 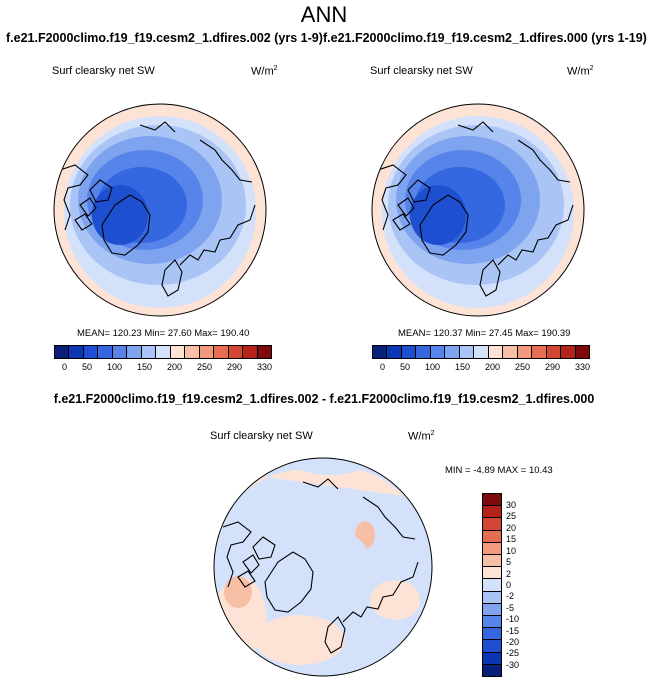 I want to click on right-panel-variable: Surf clearsky net SW, so click(x=421, y=71).